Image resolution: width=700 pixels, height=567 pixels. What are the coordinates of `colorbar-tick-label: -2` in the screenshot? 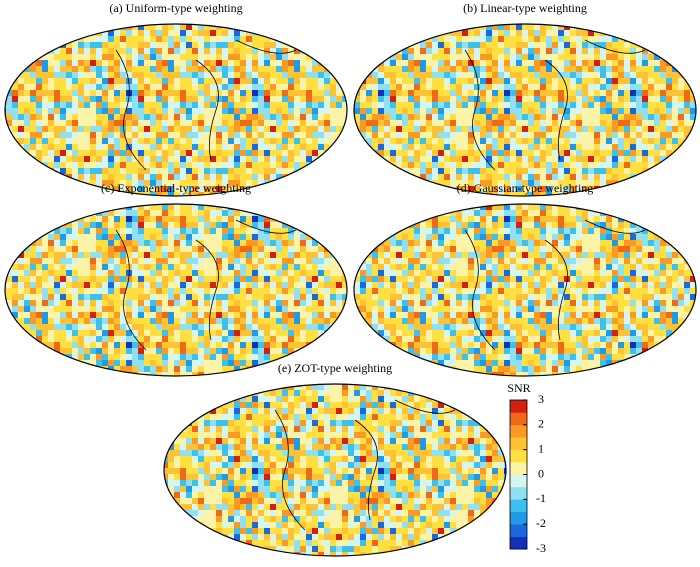 It's located at (541, 523).